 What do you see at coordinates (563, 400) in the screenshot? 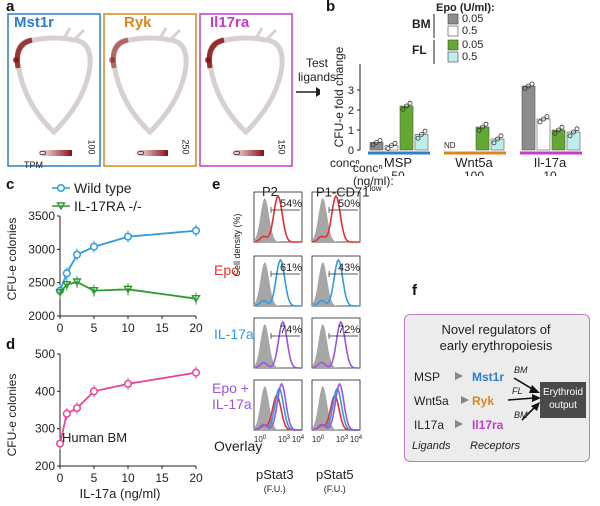
I see `erythroid-output-box: Erythroid output` at bounding box center [563, 400].